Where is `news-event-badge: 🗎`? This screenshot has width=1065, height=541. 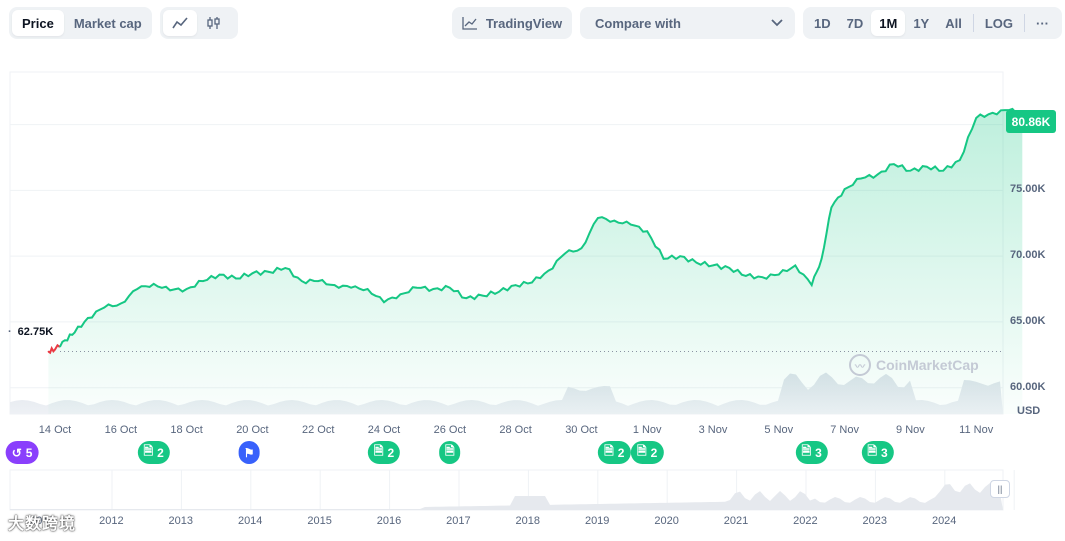
news-event-badge: 🗎 is located at coordinates (449, 452).